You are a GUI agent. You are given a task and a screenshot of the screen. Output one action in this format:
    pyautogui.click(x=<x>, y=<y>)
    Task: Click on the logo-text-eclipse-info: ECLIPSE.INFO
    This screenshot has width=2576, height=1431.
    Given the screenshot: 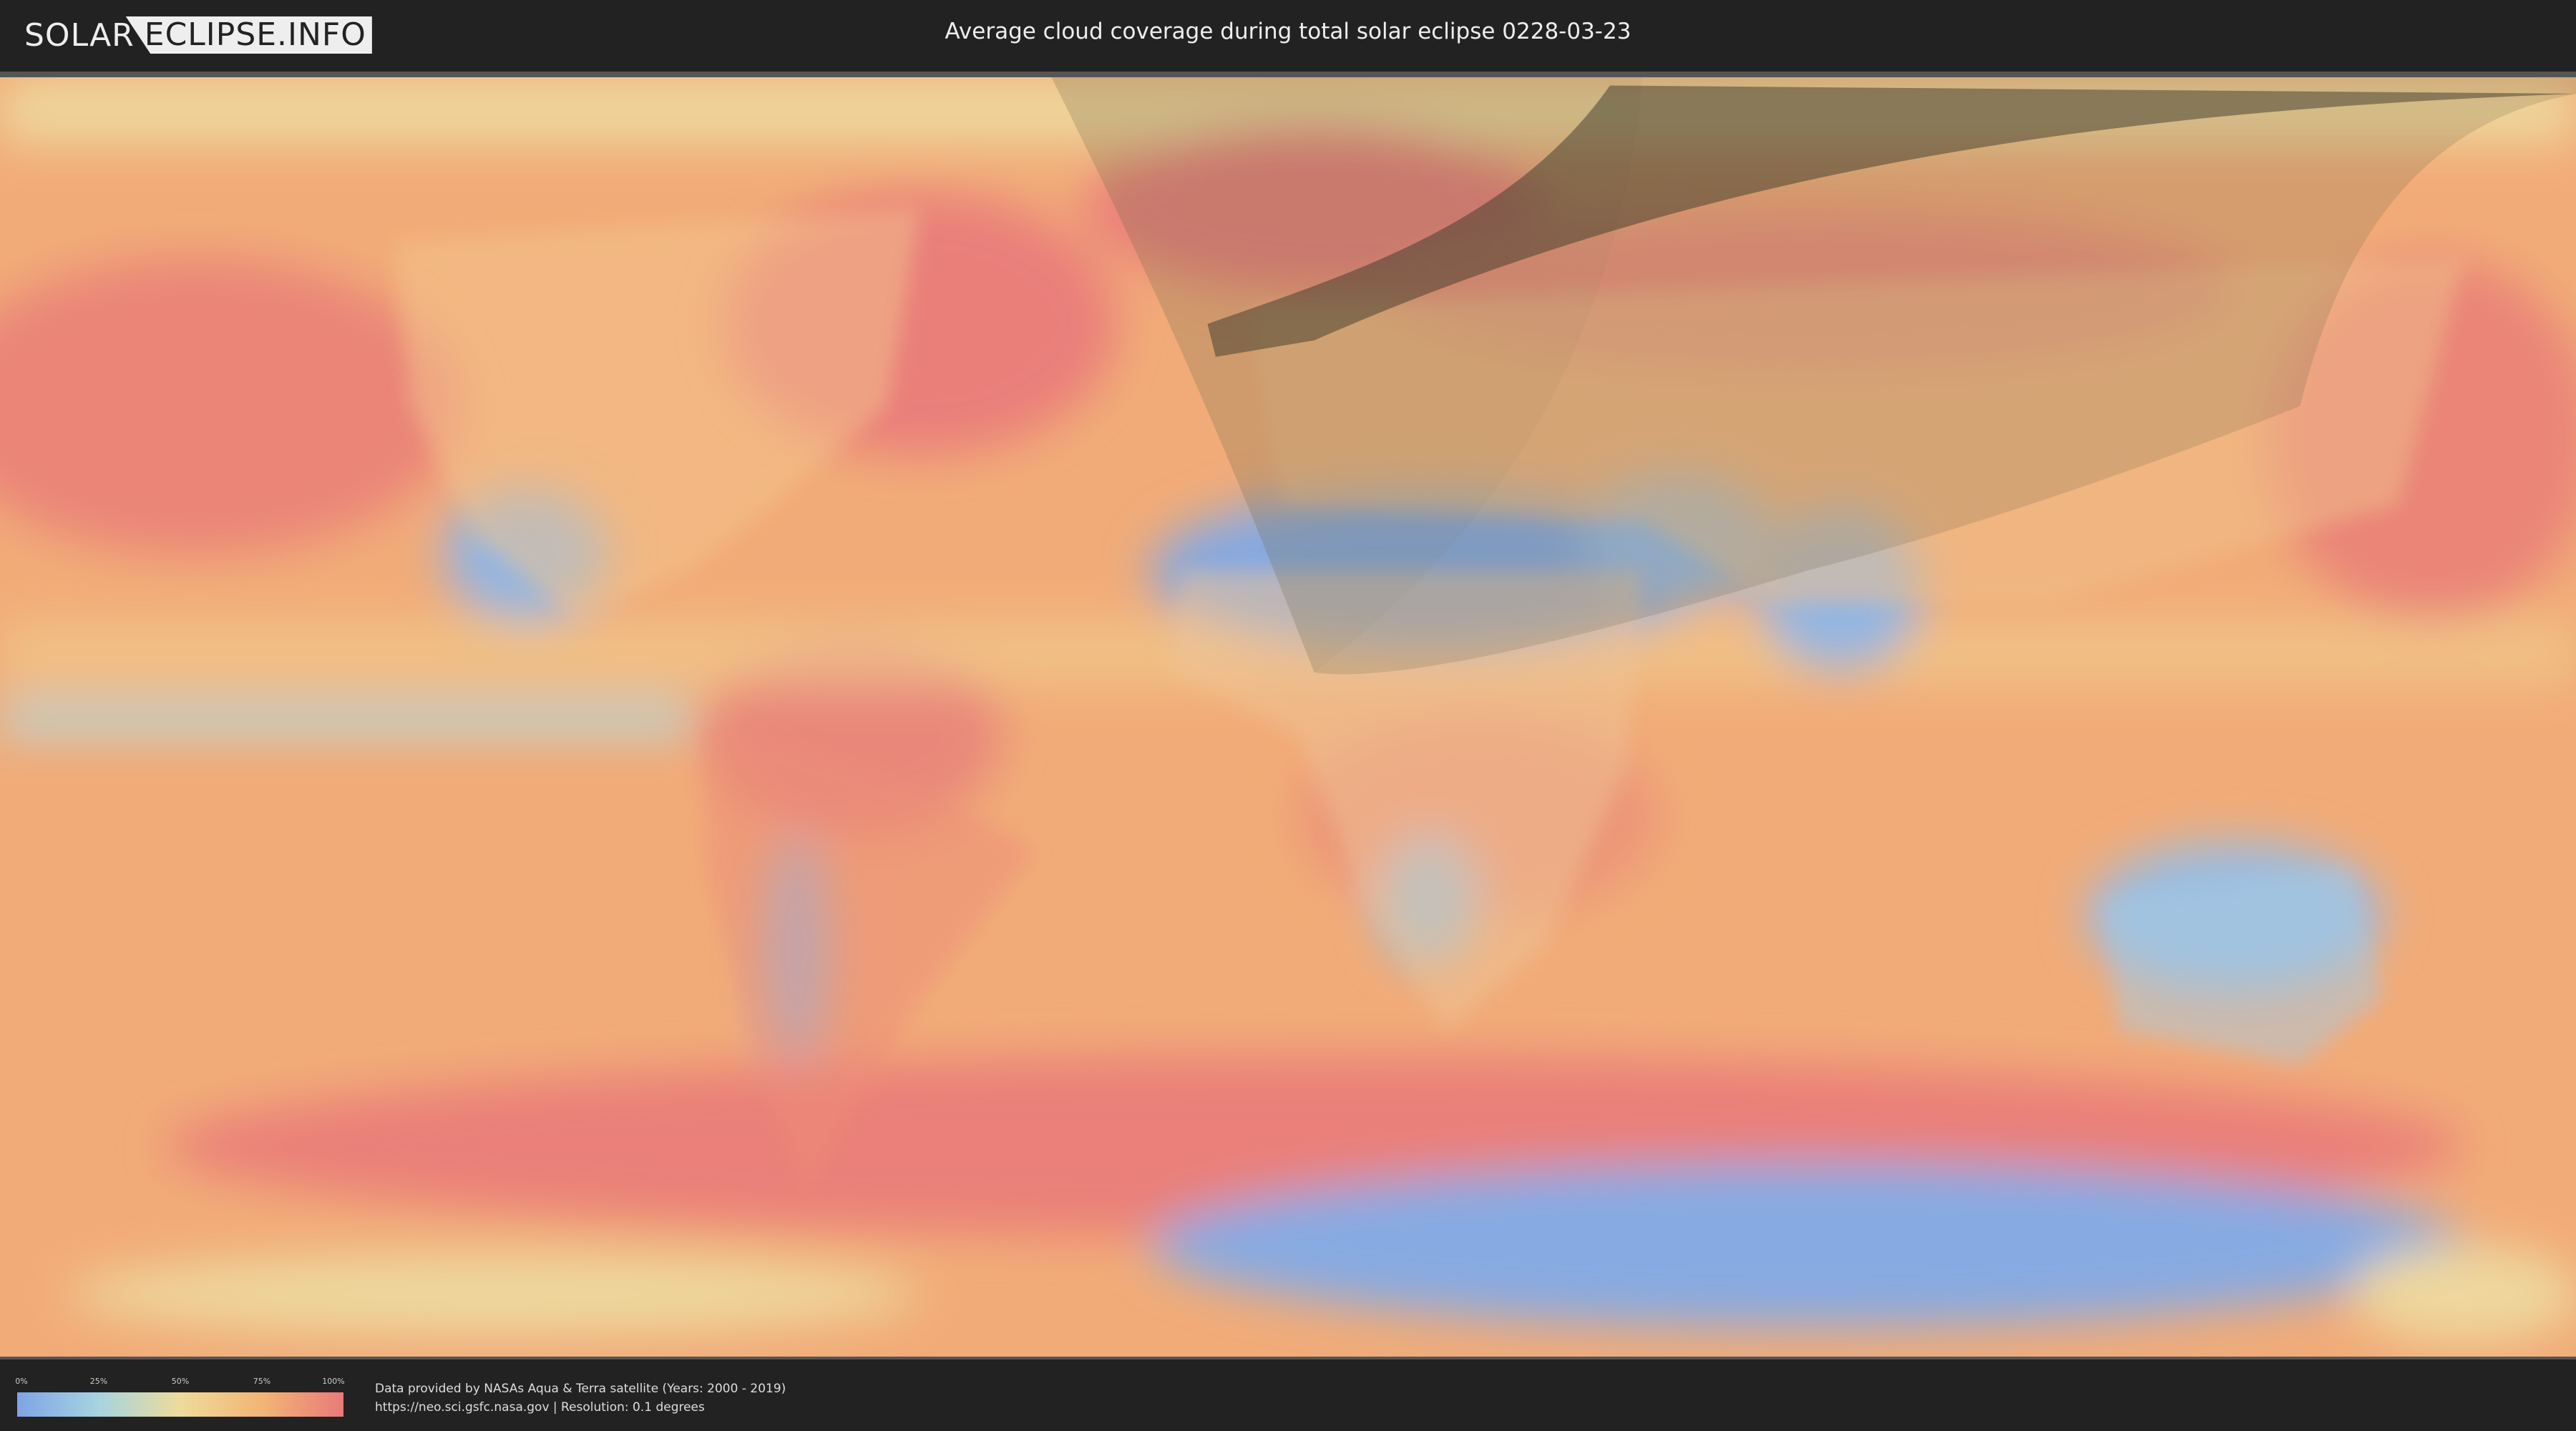 What is the action you would take?
    pyautogui.click(x=248, y=35)
    